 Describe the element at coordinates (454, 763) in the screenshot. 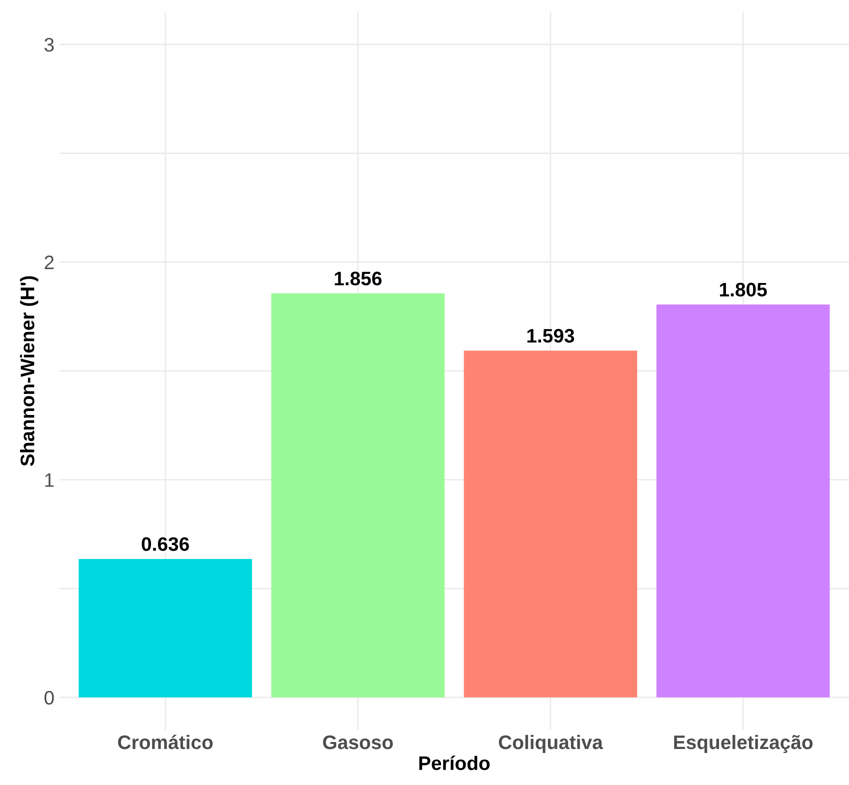

I see `x-axis-title: Período` at that location.